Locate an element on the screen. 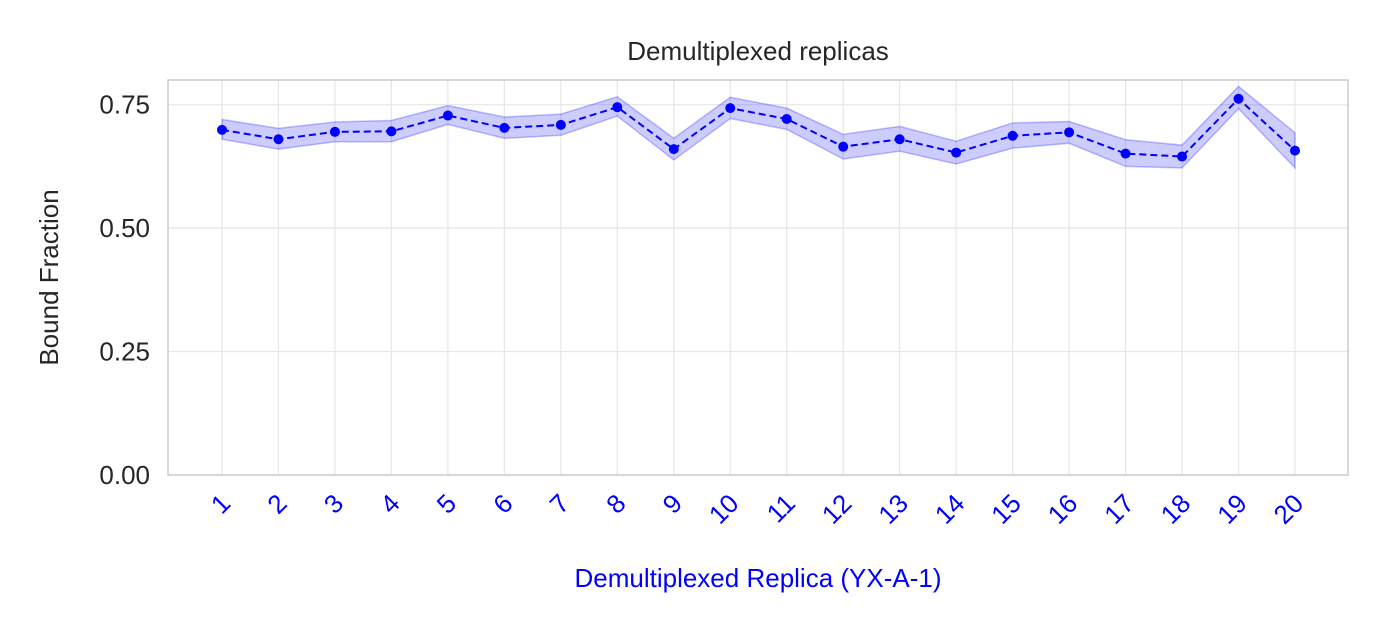  x-tick-labels: 1 2 3 4 5 6 7 8 9 10 11 12 13 14 15 16 17 18 19 20 is located at coordinates (757, 509).